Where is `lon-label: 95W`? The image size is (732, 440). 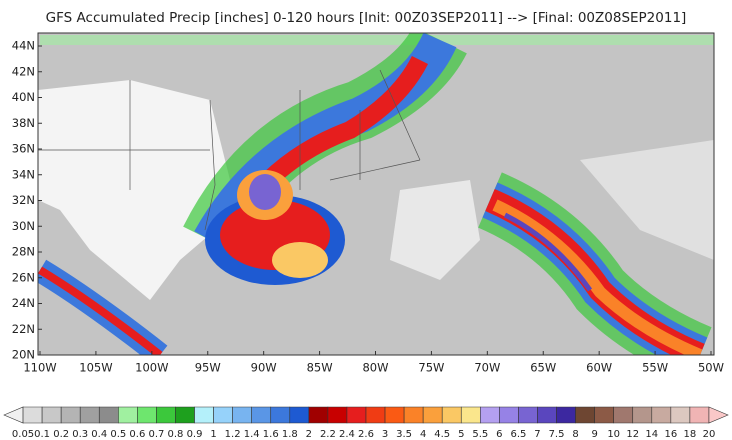 lon-label: 95W is located at coordinates (208, 368).